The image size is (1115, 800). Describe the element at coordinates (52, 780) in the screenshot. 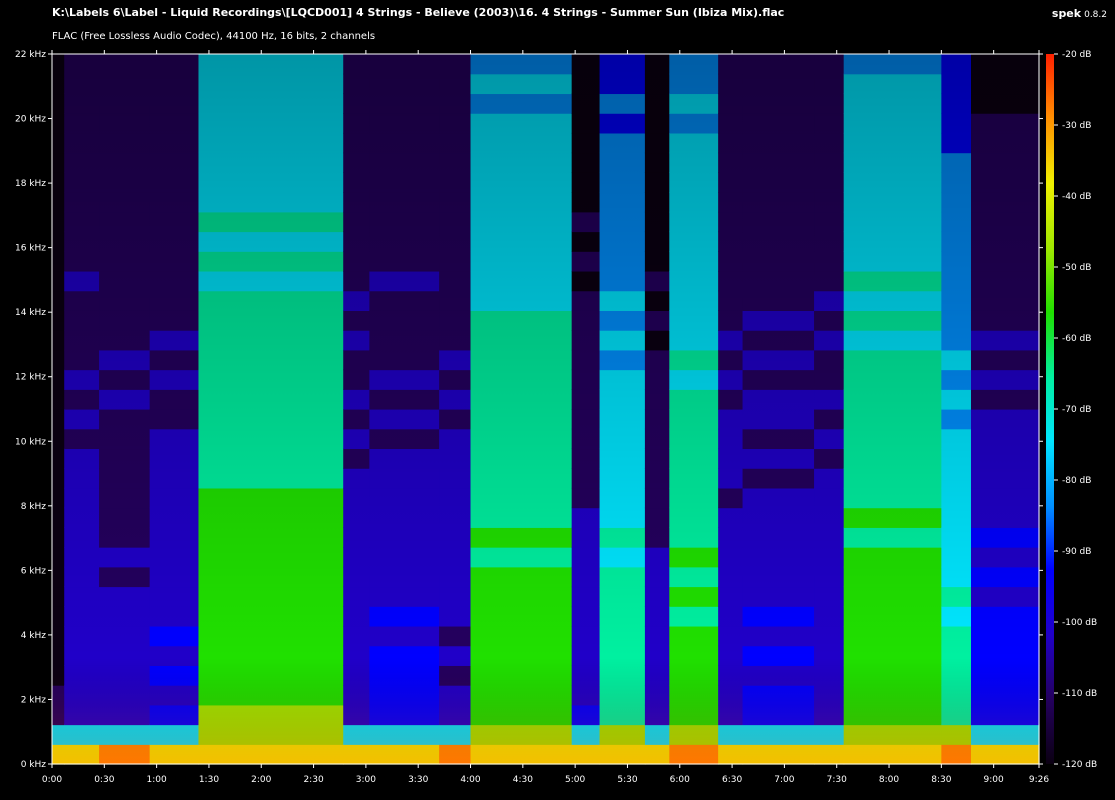

I see `x-tick-label: 0:00` at that location.